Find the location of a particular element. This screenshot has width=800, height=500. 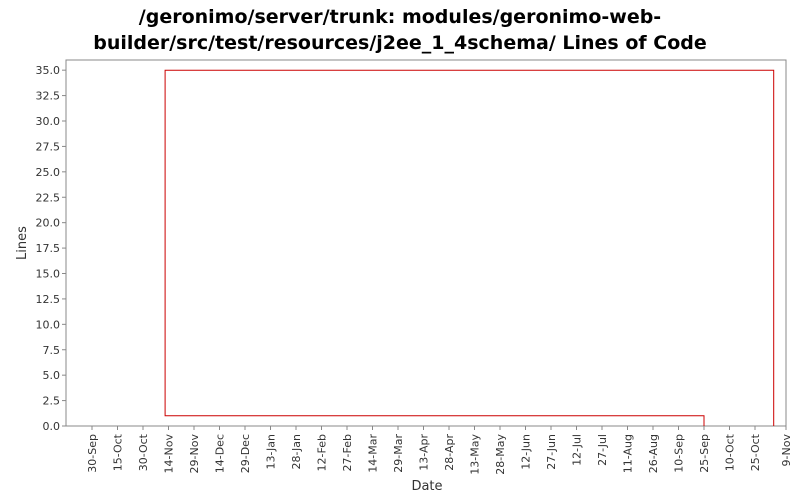

x-tick-label: 12-Jul is located at coordinates (577, 450).